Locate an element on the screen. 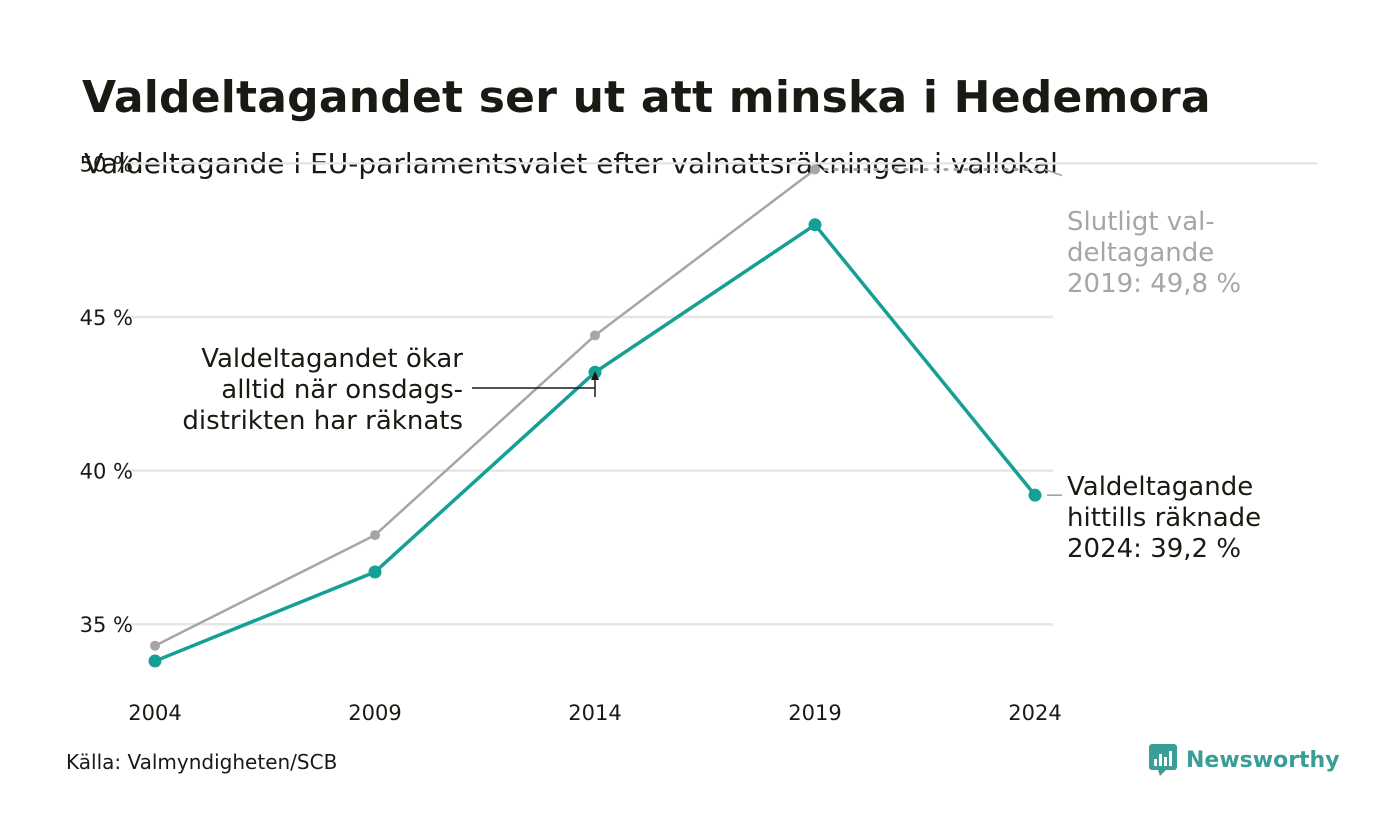  night-note-line: Valdeltagande is located at coordinates (1160, 487).